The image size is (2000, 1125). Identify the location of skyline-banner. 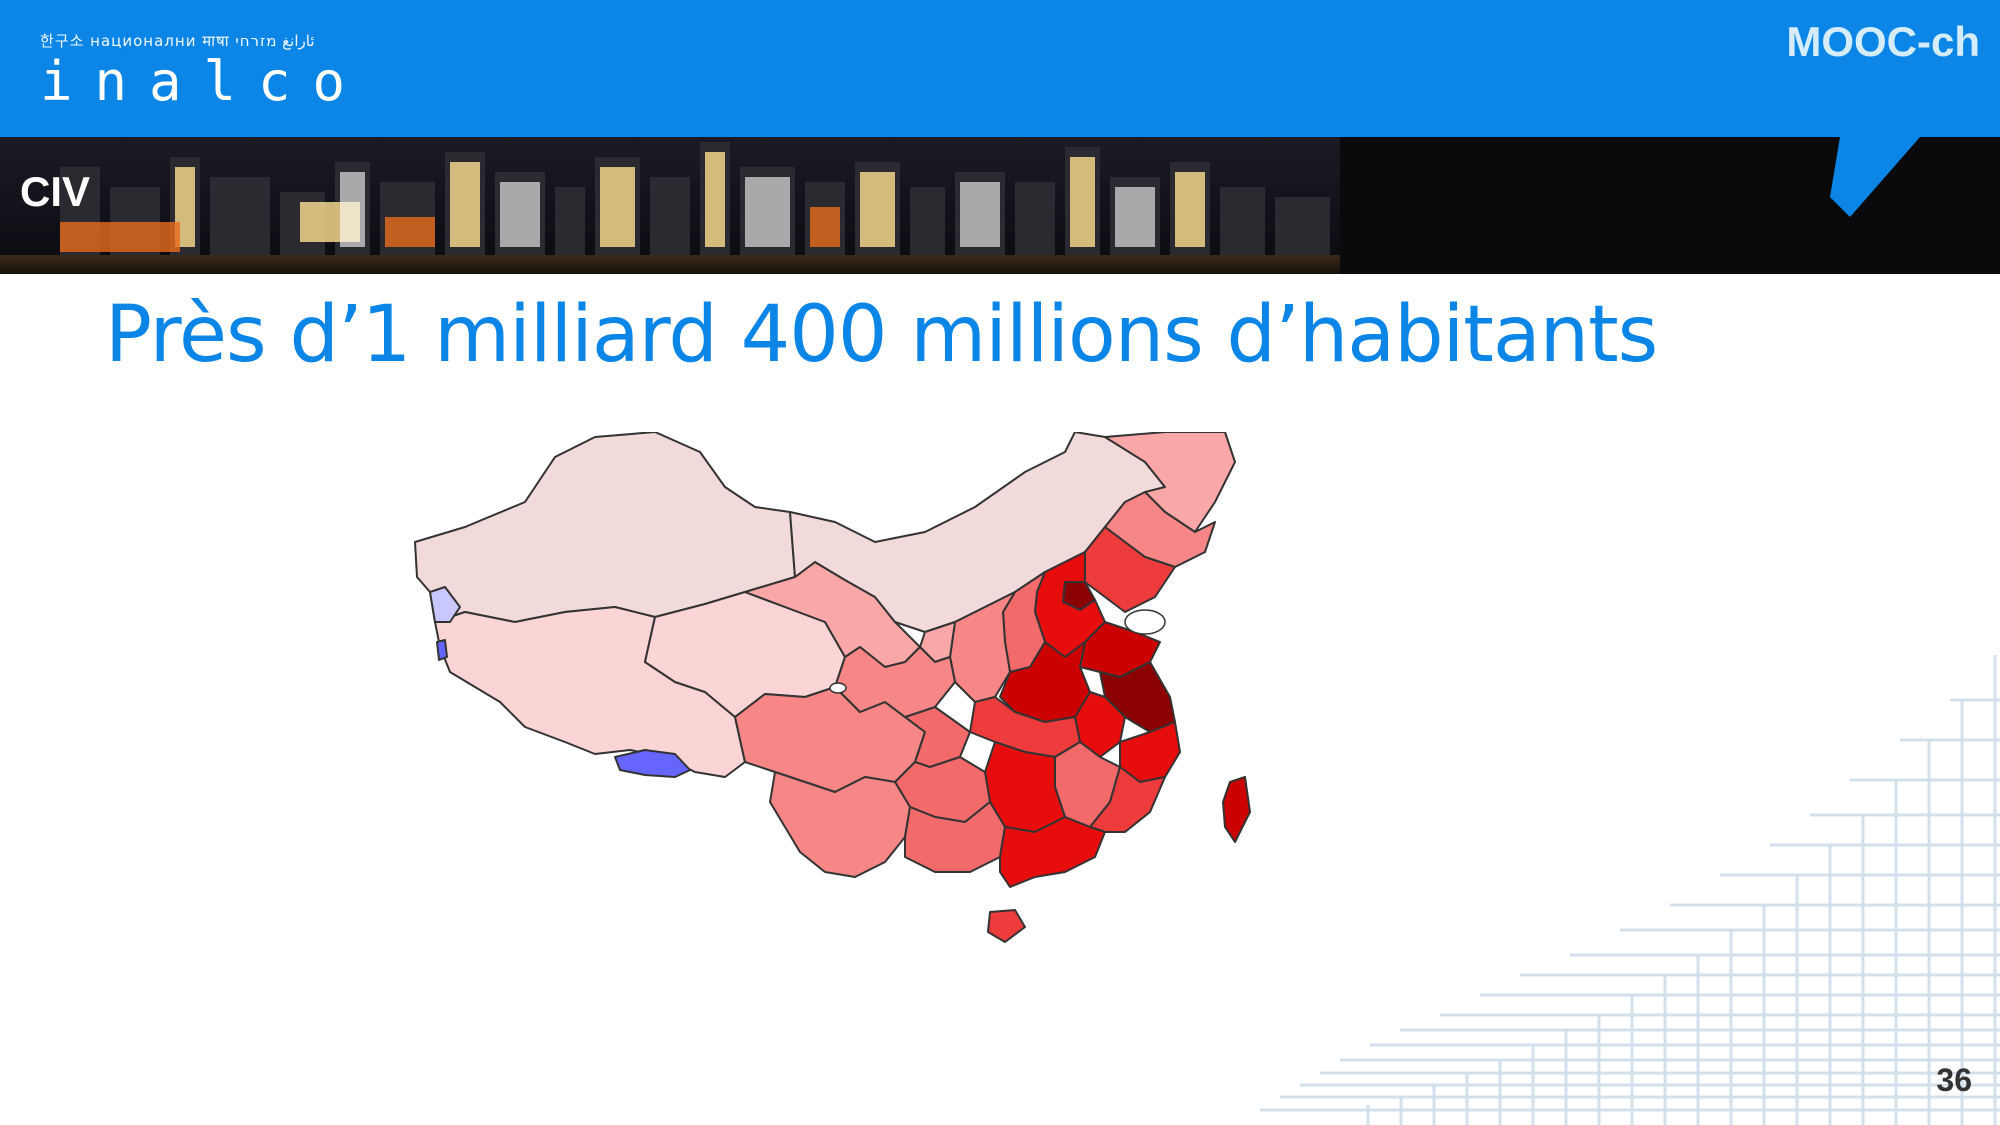
(1000, 205).